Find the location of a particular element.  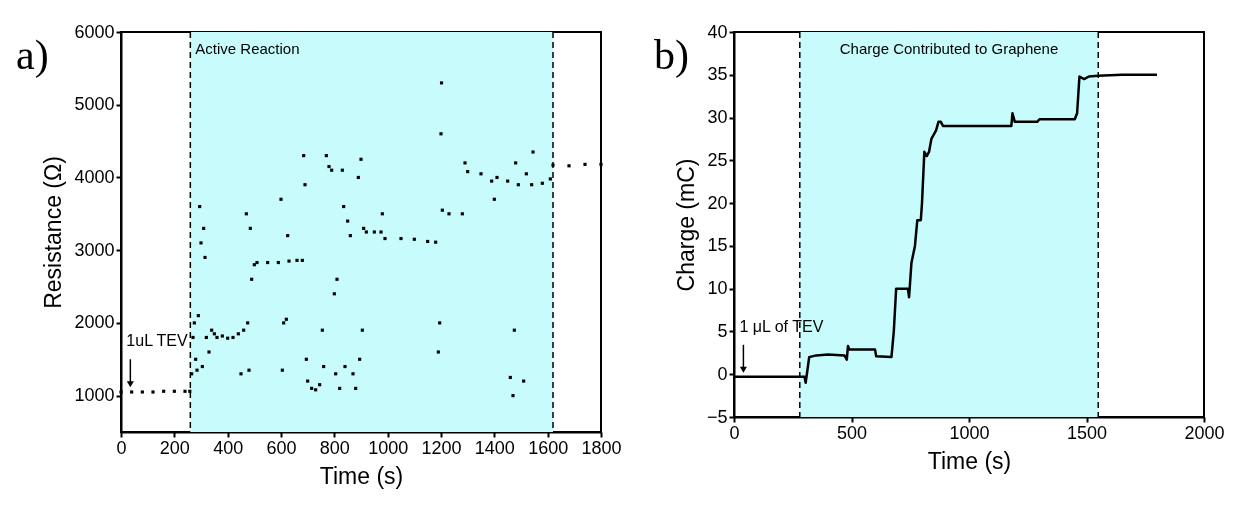

x-tick-label: 400 is located at coordinates (228, 447).